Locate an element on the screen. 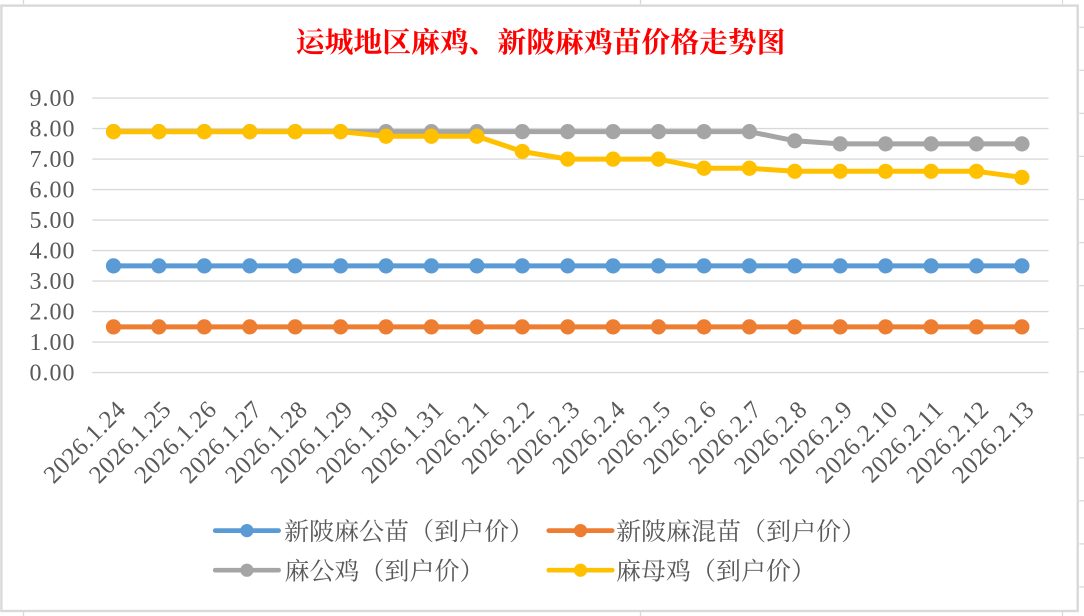 The image size is (1084, 616). svg-text: 7.00 is located at coordinates (53, 160).